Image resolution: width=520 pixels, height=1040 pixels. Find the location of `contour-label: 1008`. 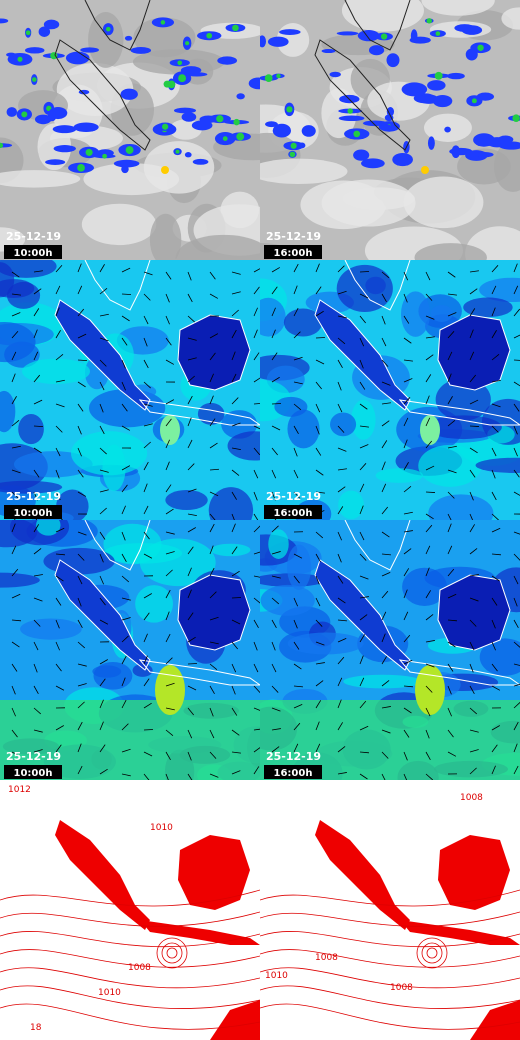

contour-label: 1008 is located at coordinates (326, 958).